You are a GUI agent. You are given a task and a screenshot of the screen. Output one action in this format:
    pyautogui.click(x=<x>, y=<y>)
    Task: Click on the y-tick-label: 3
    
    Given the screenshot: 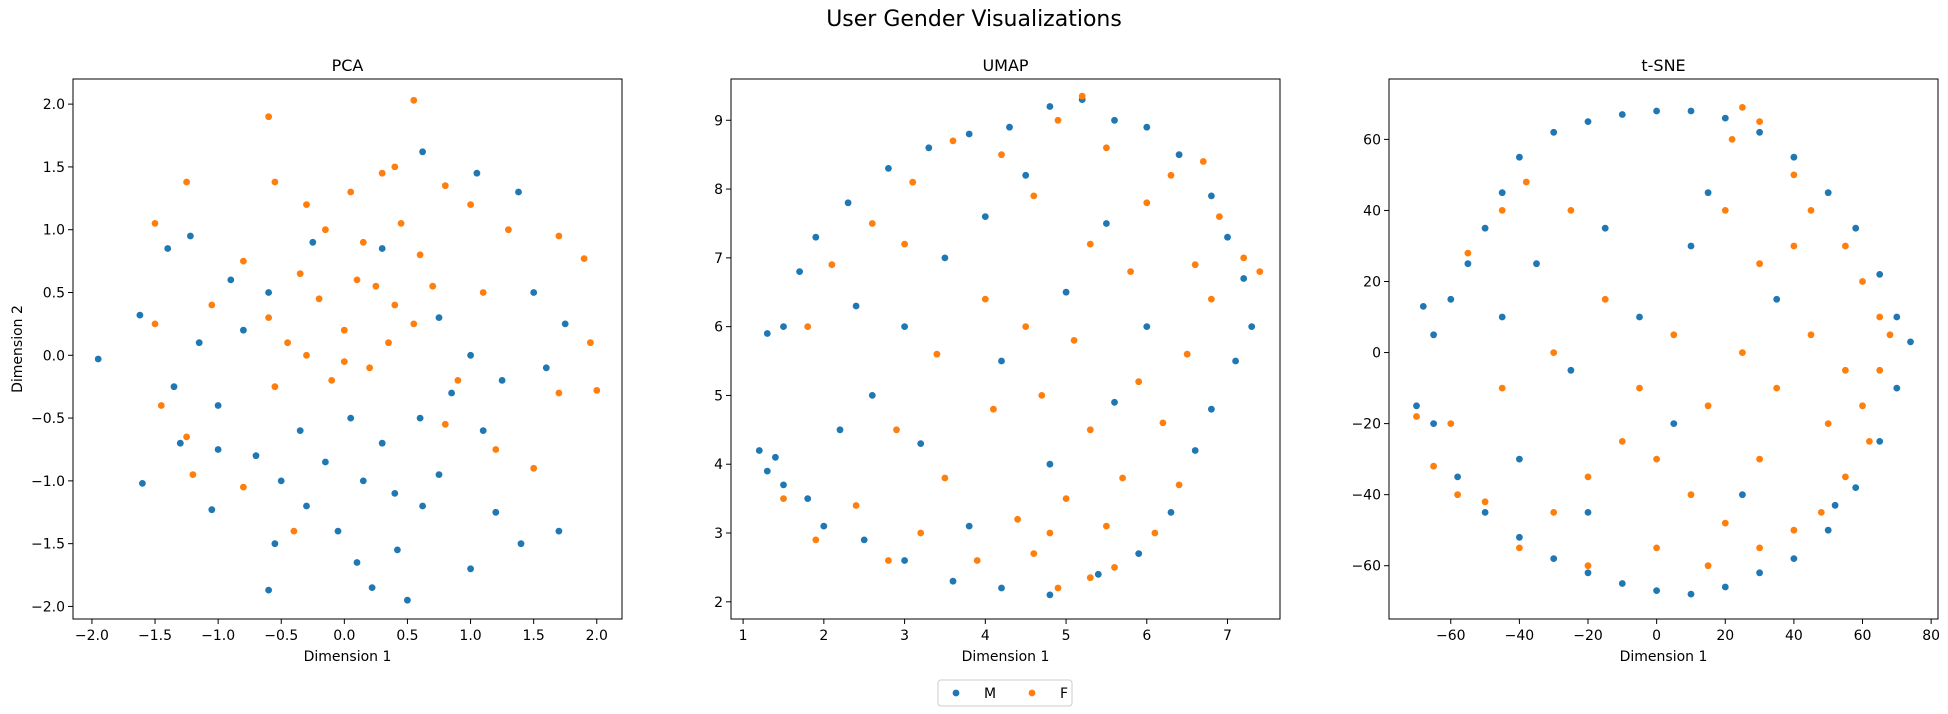 What is the action you would take?
    pyautogui.click(x=718, y=534)
    